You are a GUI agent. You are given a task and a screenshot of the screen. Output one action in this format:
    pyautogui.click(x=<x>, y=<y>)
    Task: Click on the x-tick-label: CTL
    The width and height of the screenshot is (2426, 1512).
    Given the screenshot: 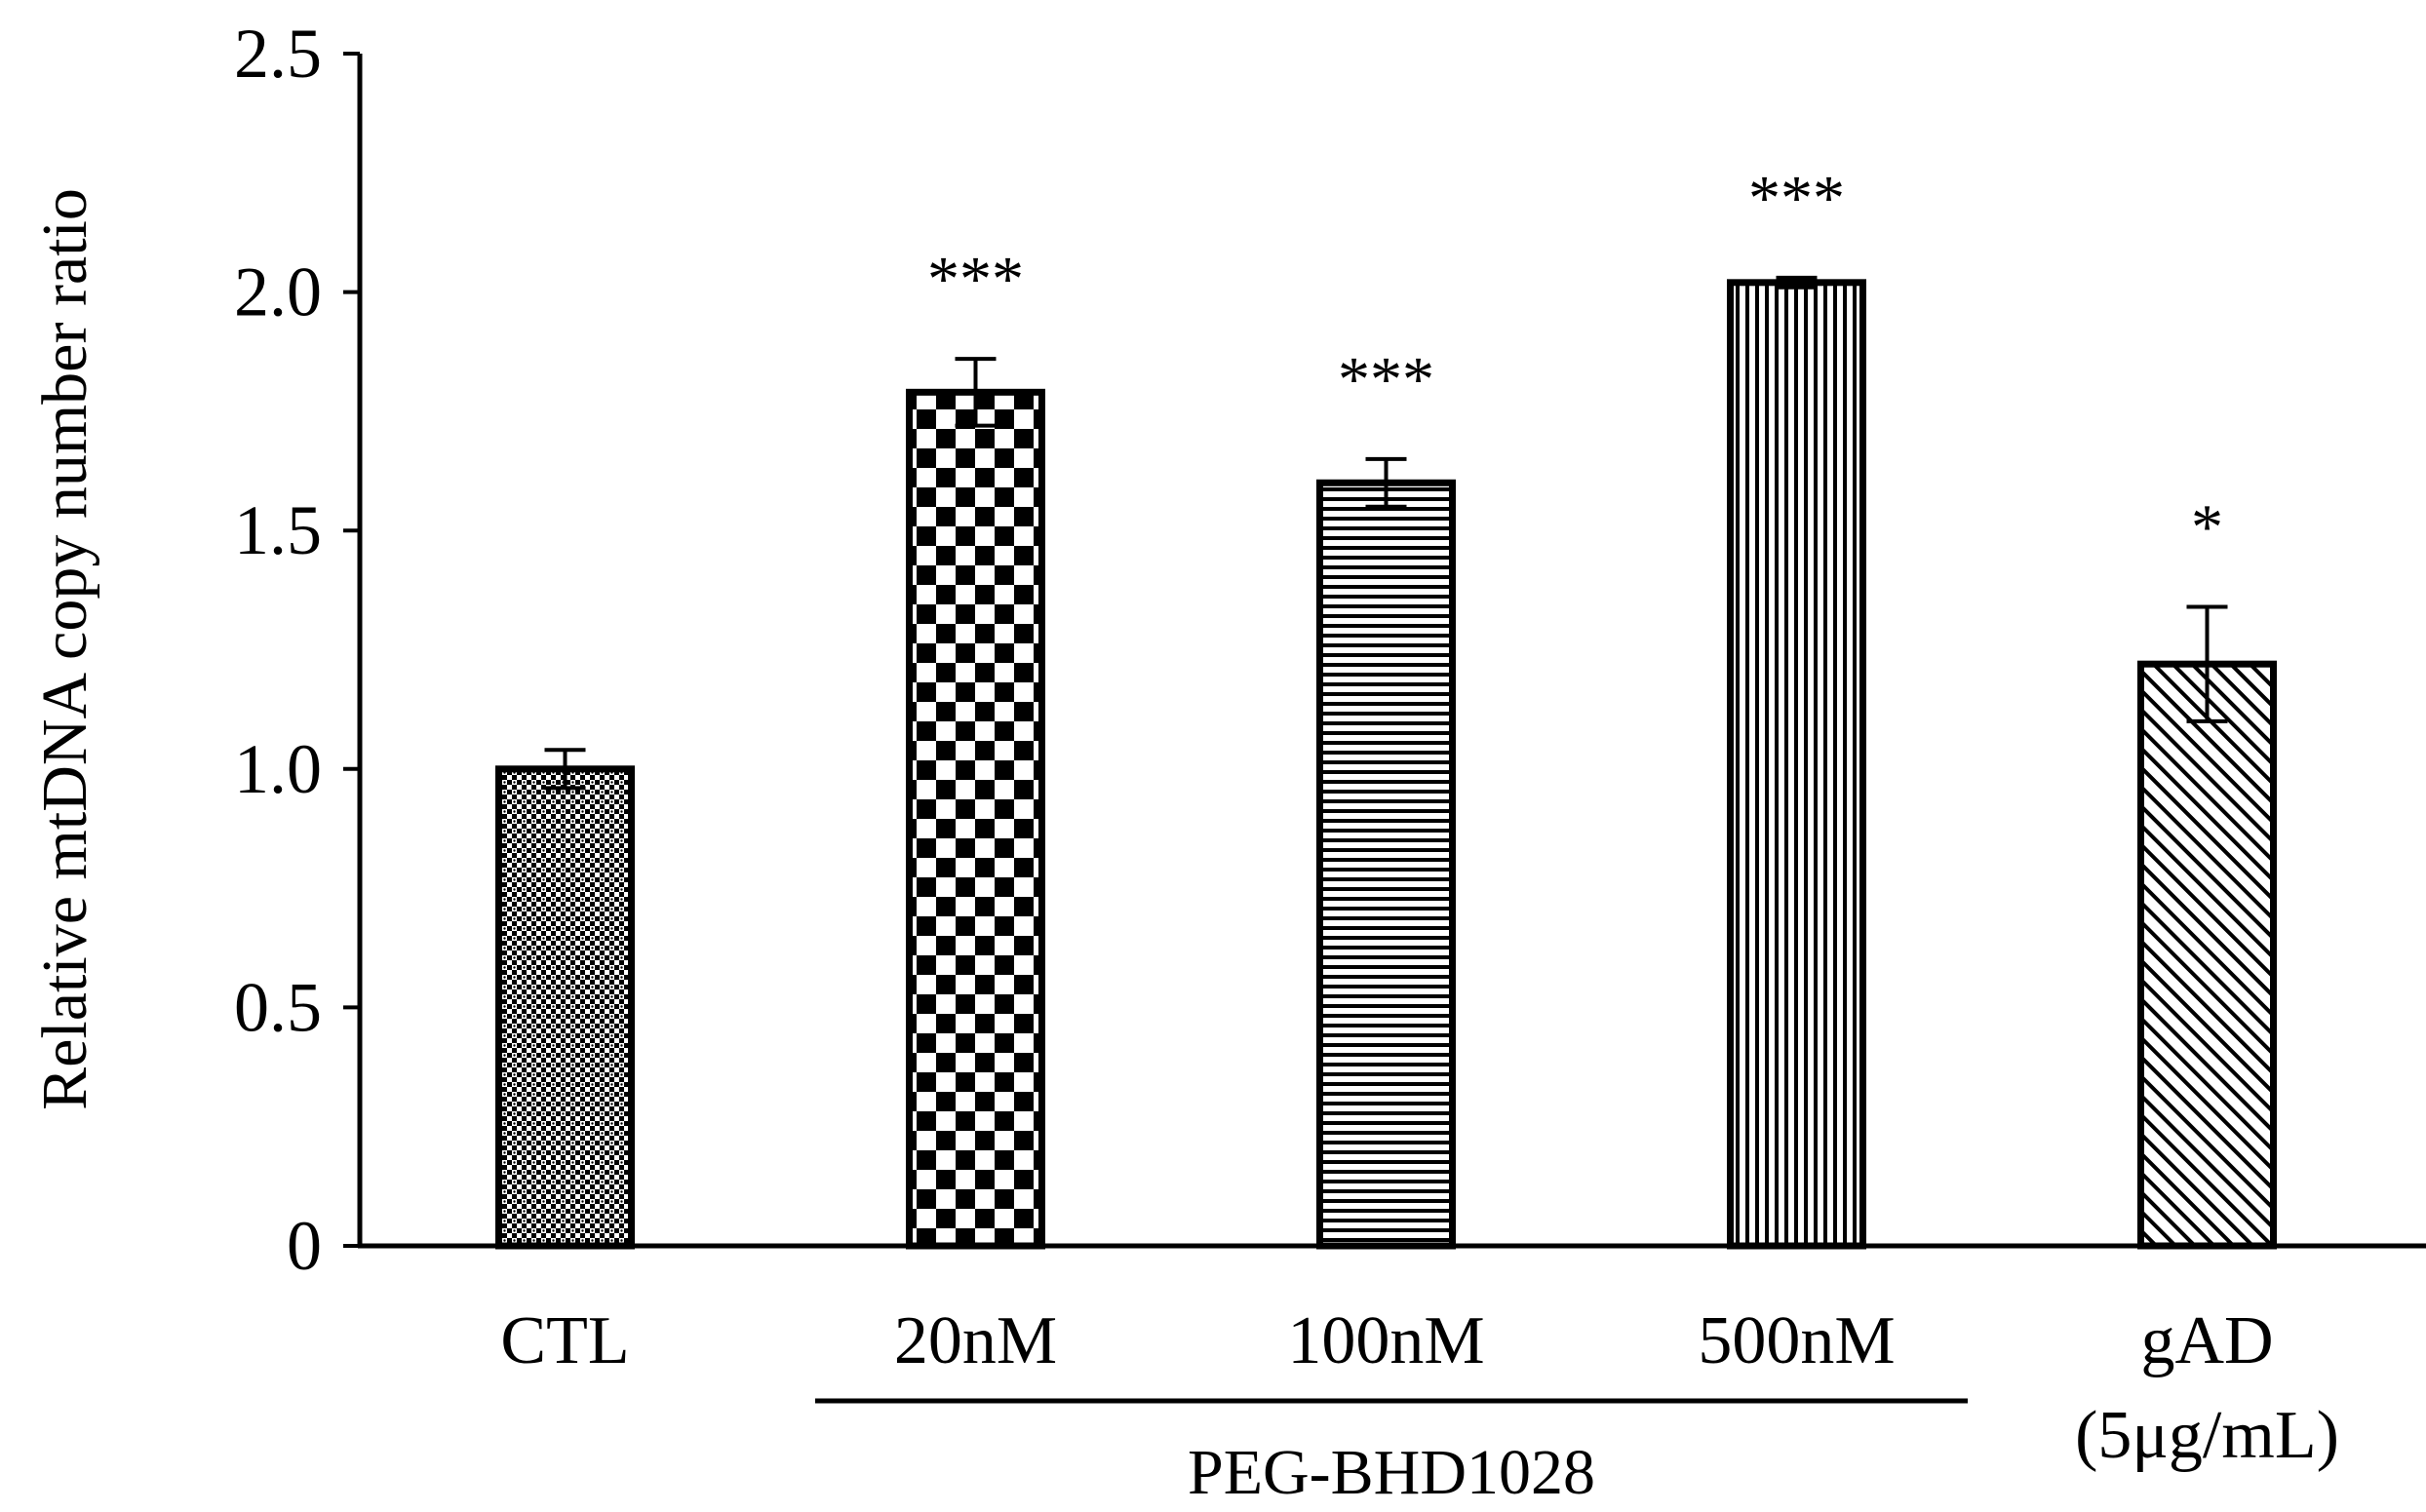 What is the action you would take?
    pyautogui.click(x=565, y=1340)
    